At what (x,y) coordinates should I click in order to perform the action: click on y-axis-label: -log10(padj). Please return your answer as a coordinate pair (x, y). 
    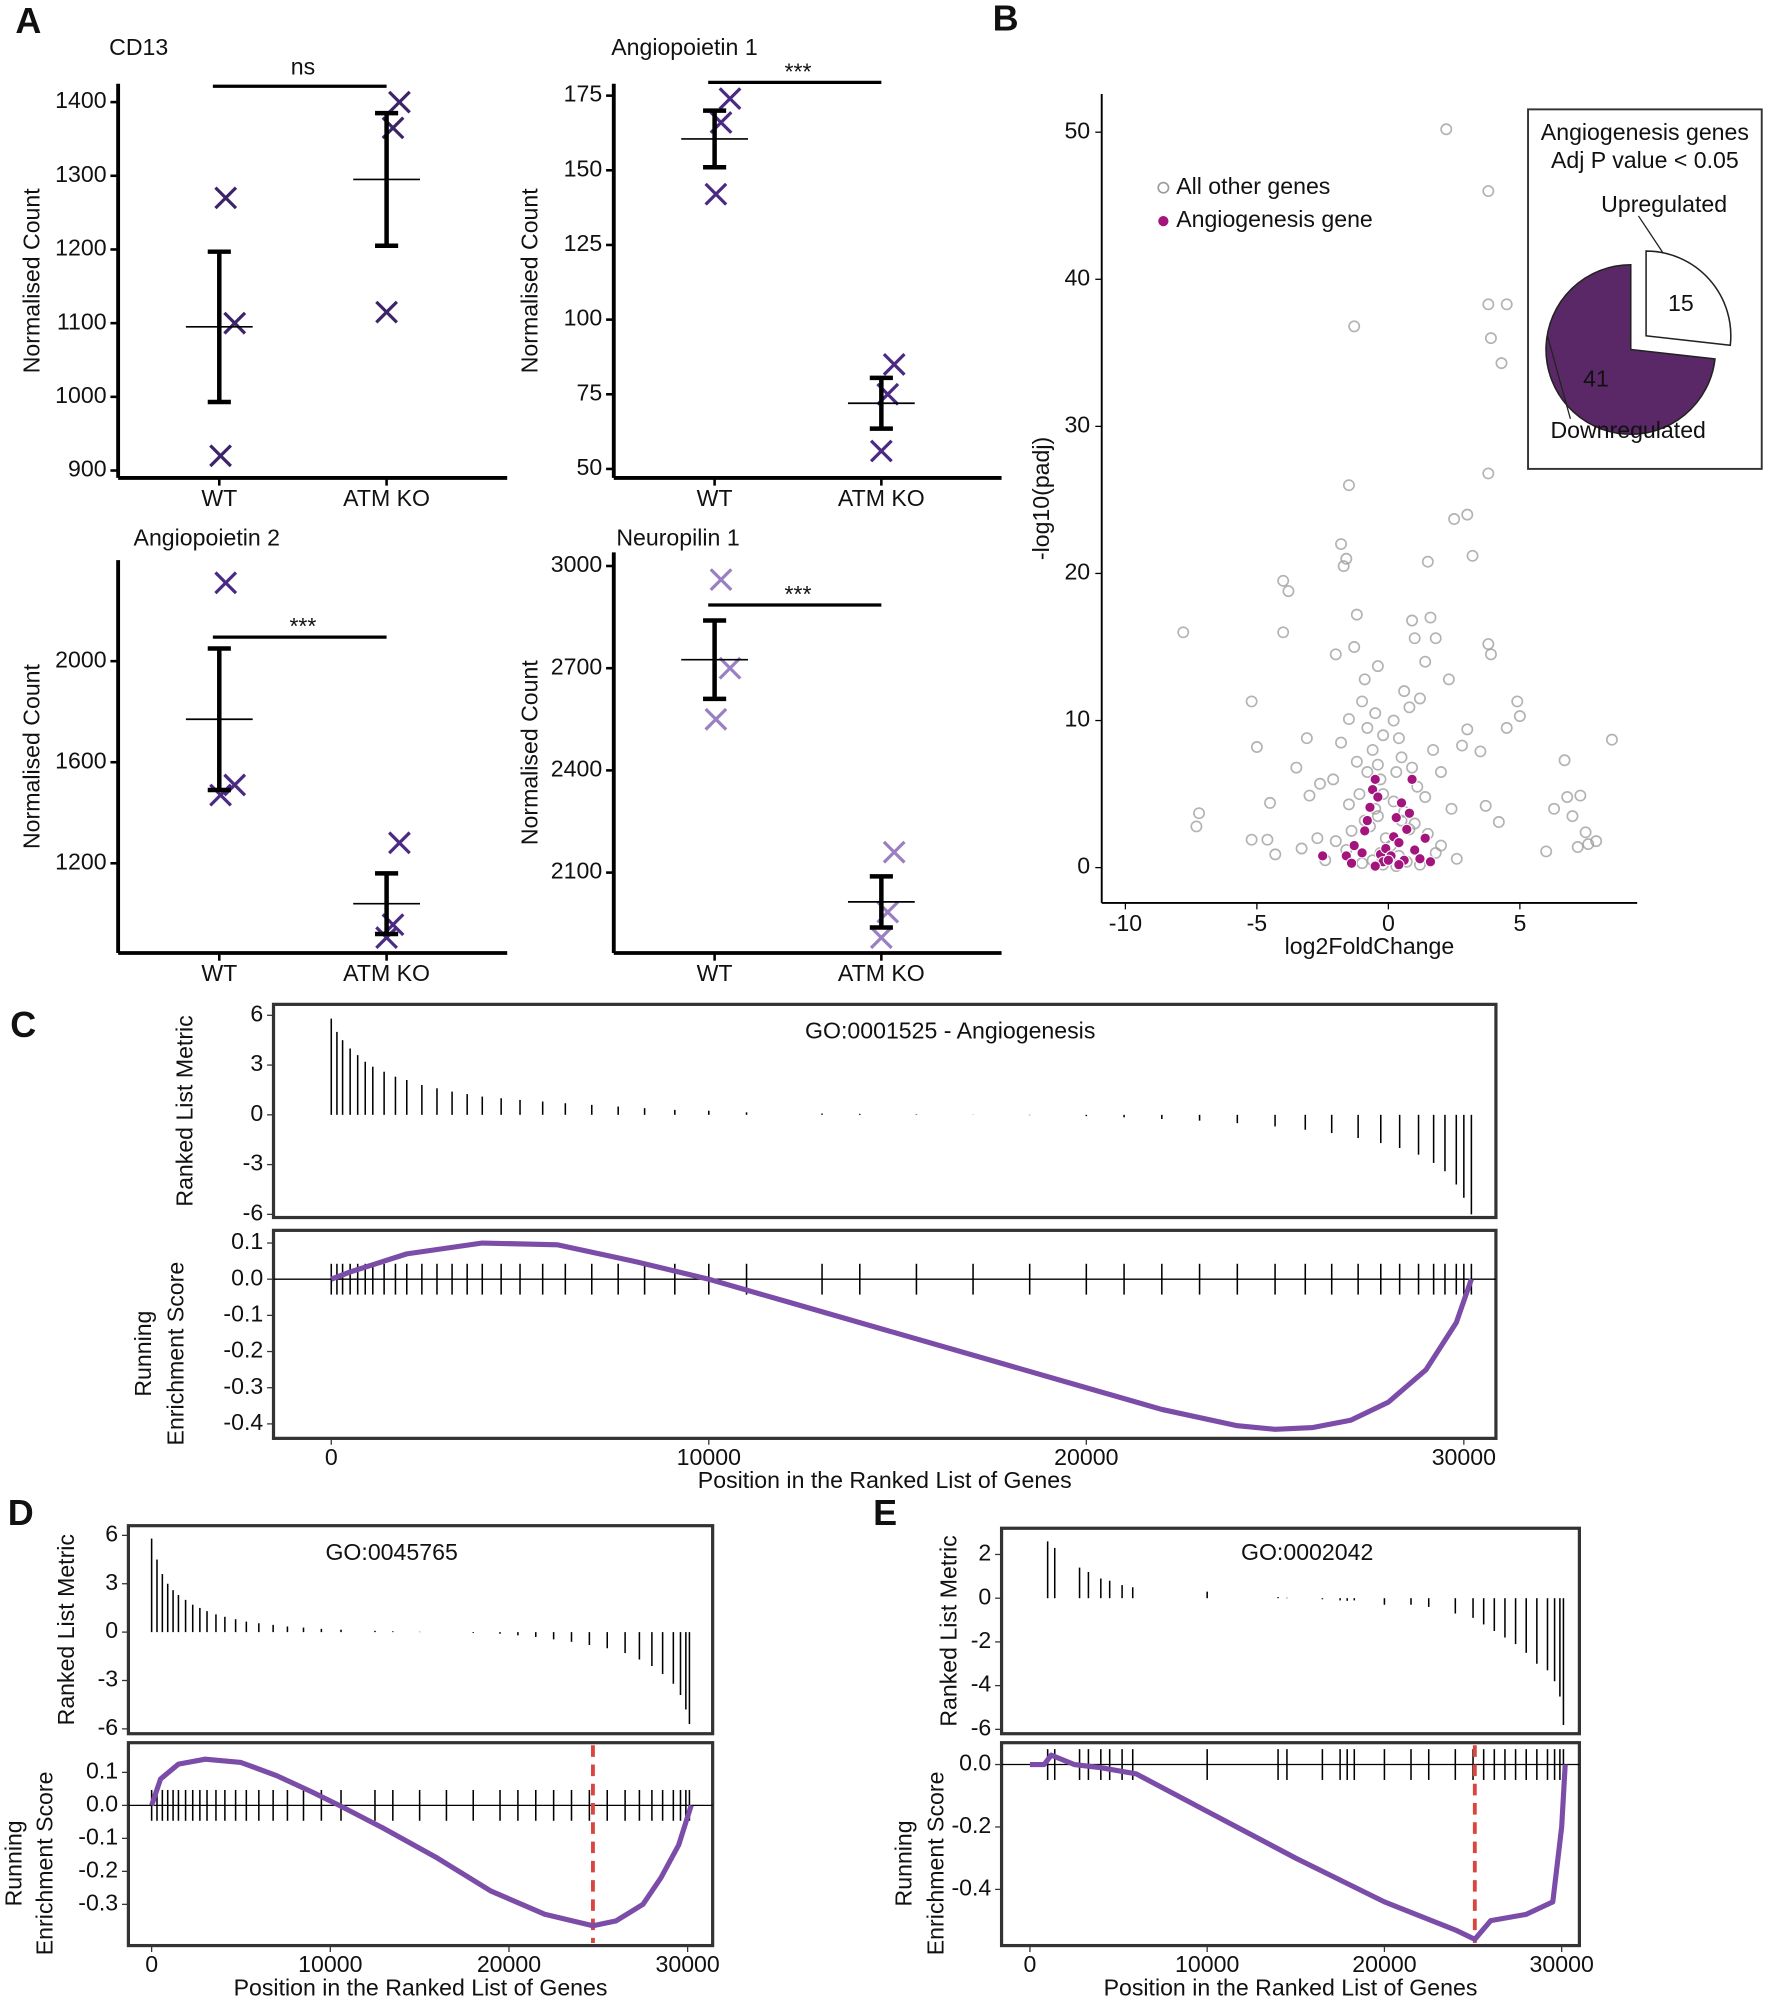
    Looking at the image, I should click on (1041, 498).